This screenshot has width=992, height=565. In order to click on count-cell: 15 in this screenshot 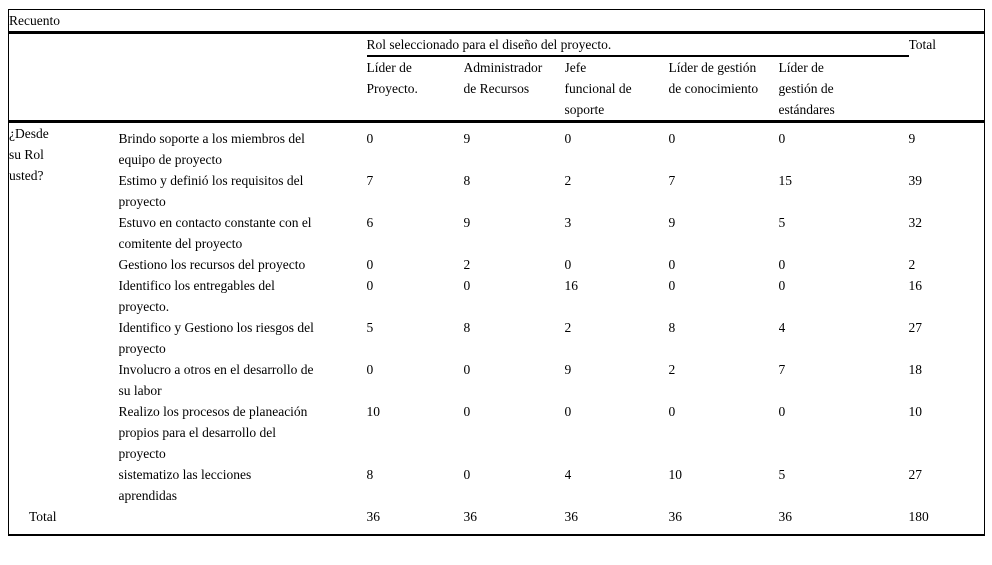, I will do `click(785, 180)`.